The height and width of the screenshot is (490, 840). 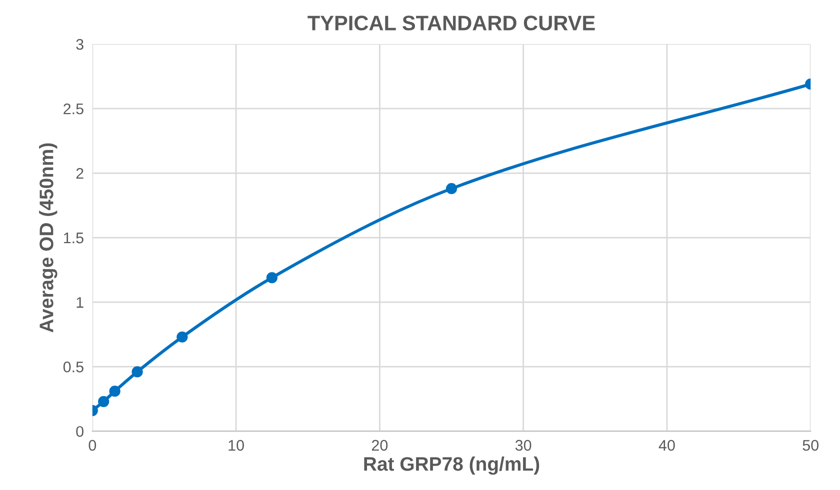 What do you see at coordinates (523, 445) in the screenshot?
I see `x-tick-label: 30` at bounding box center [523, 445].